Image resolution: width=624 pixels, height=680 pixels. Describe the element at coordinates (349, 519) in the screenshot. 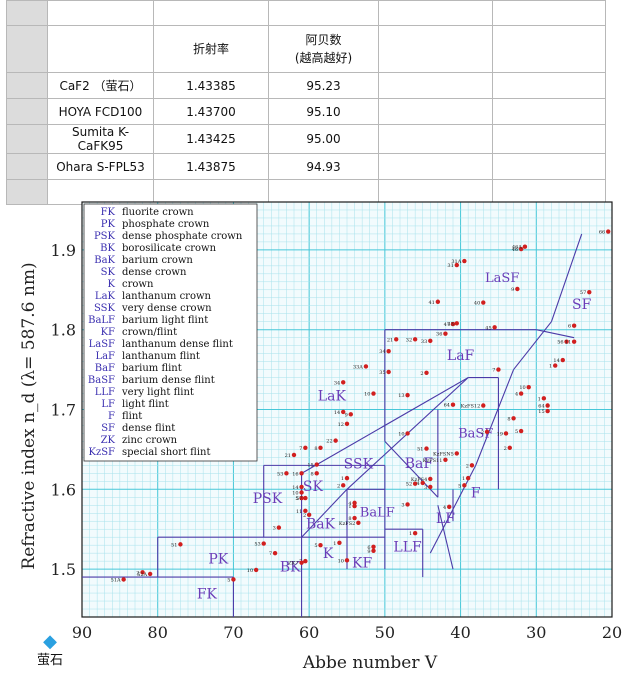

I see `glass-point-label: 8` at that location.